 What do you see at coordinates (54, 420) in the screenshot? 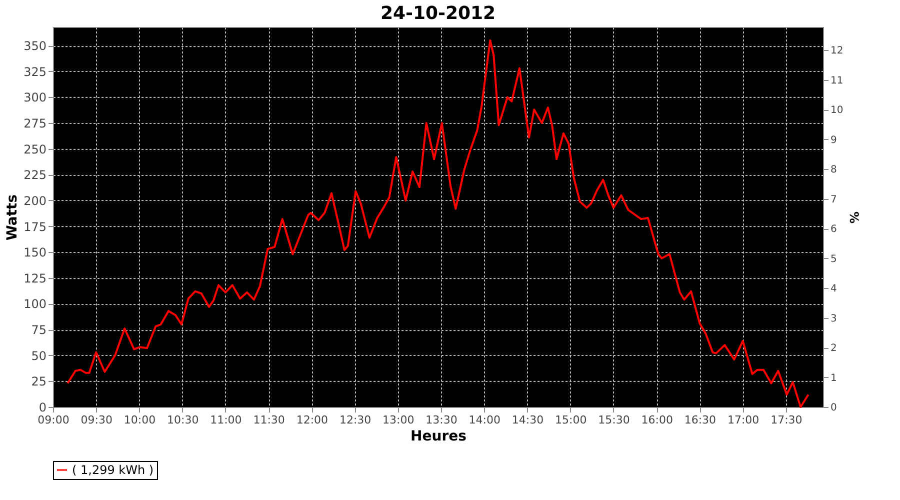
I see `x-tick-label: 09:00` at bounding box center [54, 420].